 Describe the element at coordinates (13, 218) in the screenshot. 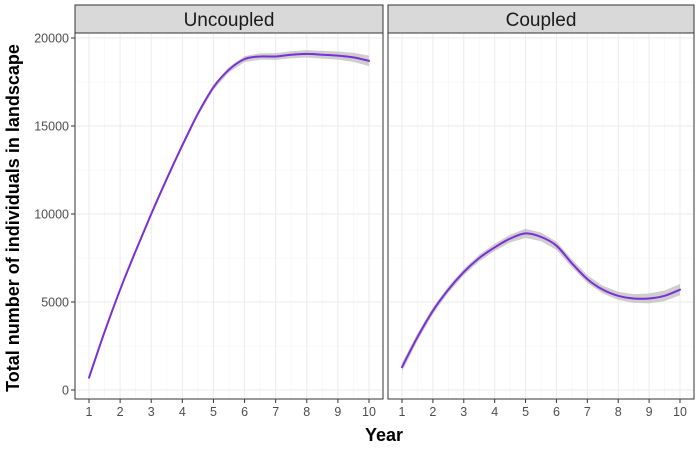

I see `y-axis-title: Total number of individuals in landscape` at that location.